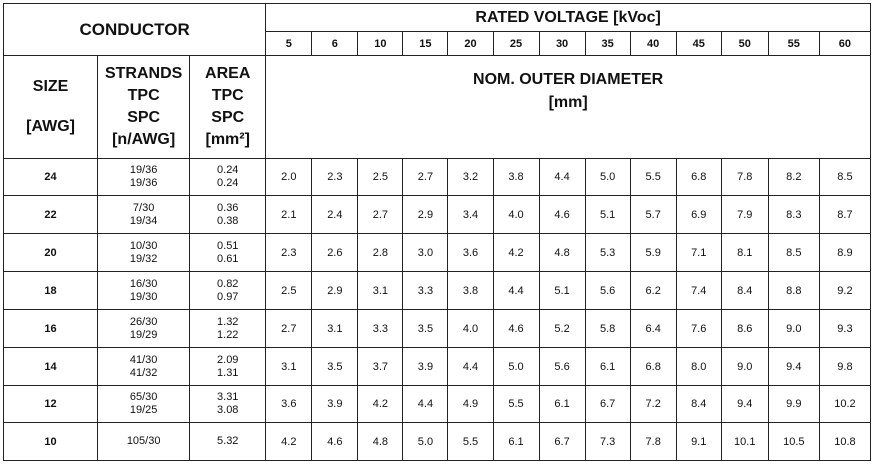 The width and height of the screenshot is (875, 465). What do you see at coordinates (425, 404) in the screenshot?
I see `diameter-cell: 4.4` at bounding box center [425, 404].